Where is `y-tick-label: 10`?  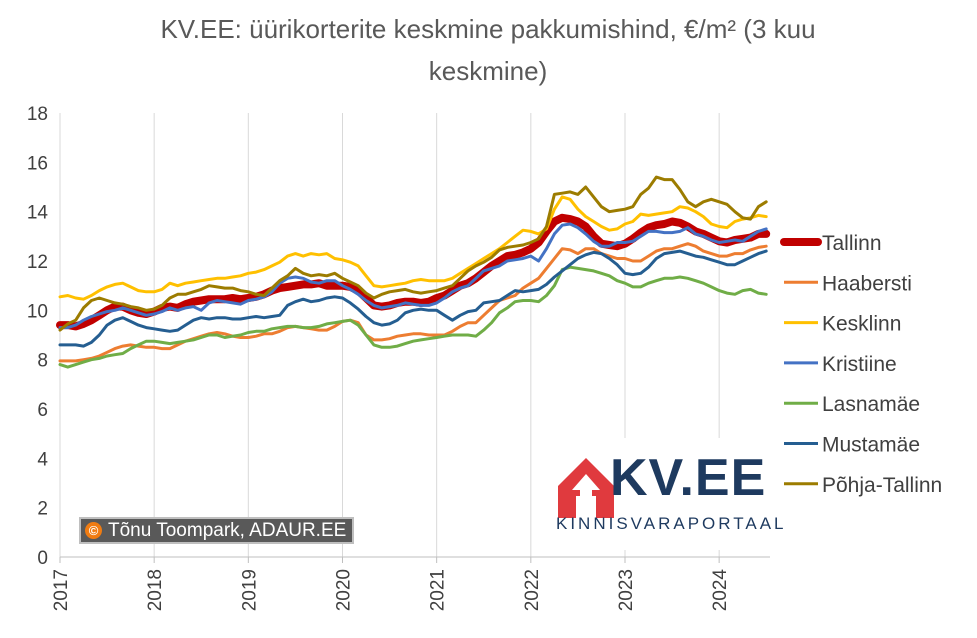 y-tick-label: 10 is located at coordinates (37, 311).